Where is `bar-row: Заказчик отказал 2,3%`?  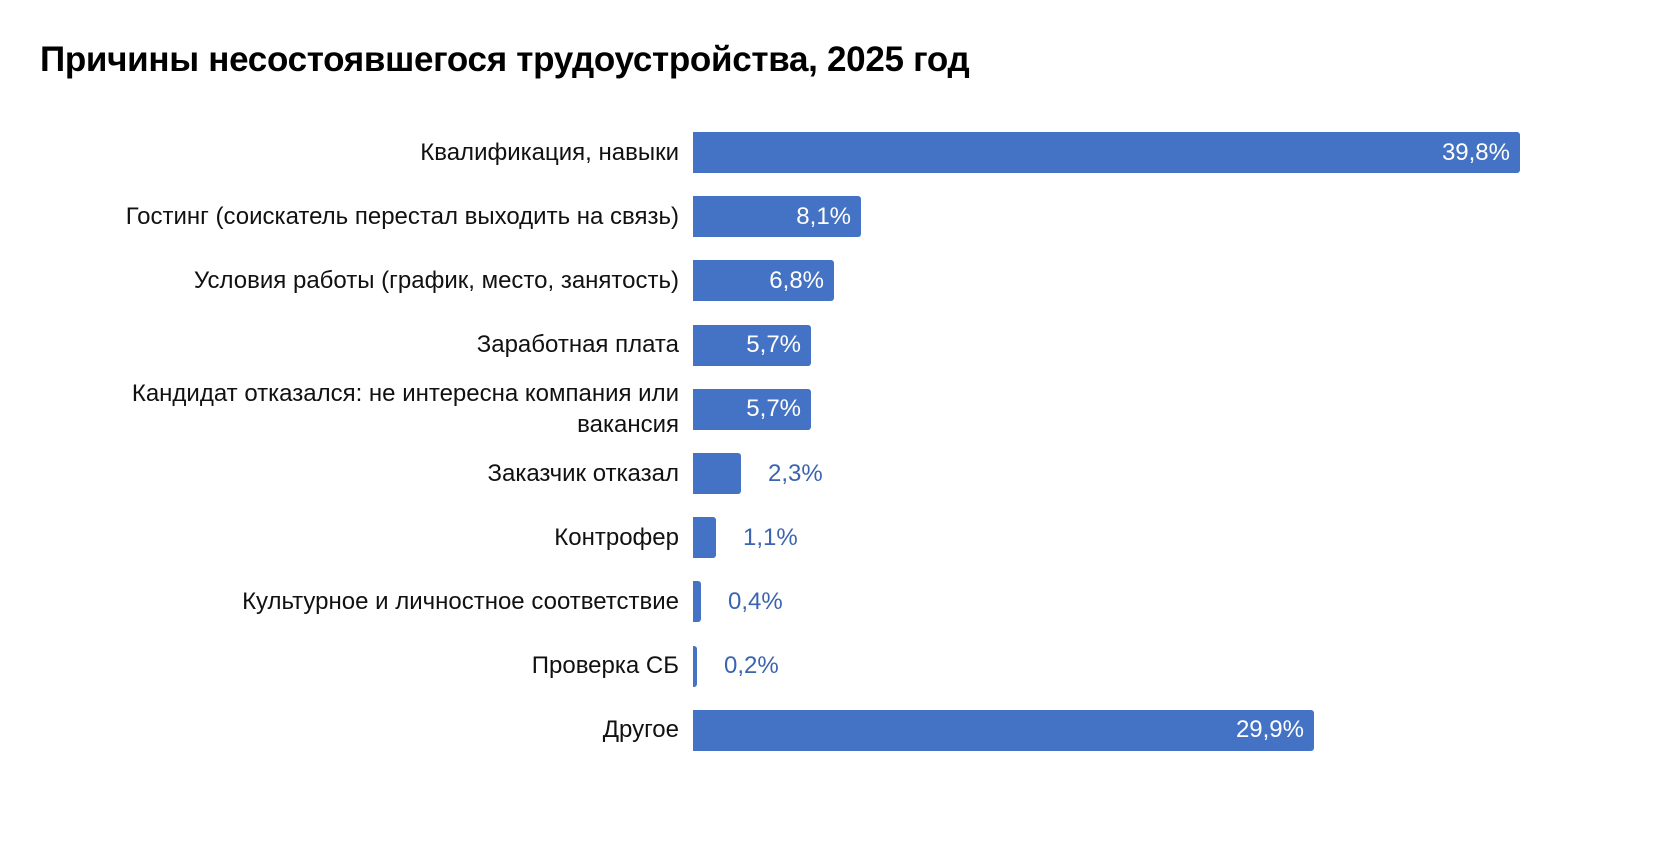 bar-row: Заказчик отказал 2,3% is located at coordinates (832, 473).